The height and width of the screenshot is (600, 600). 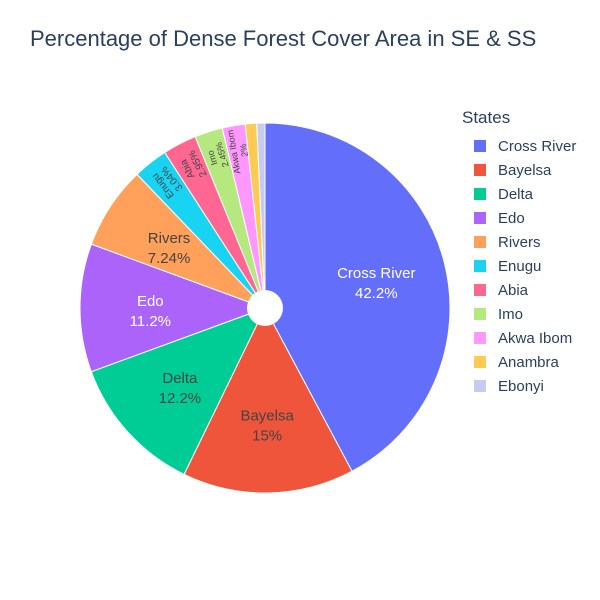 I want to click on legend-label: Abia, so click(x=513, y=290).